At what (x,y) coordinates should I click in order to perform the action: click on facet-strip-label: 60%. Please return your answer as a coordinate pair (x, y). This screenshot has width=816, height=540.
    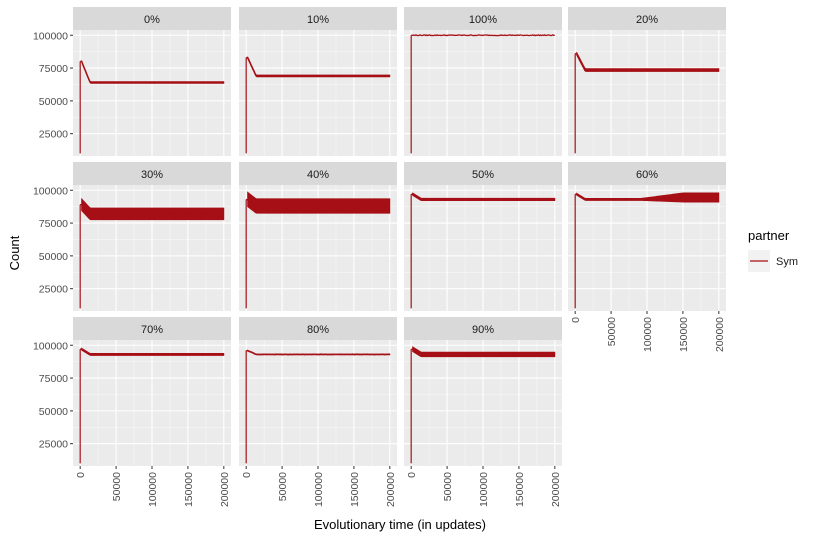
    Looking at the image, I should click on (647, 175).